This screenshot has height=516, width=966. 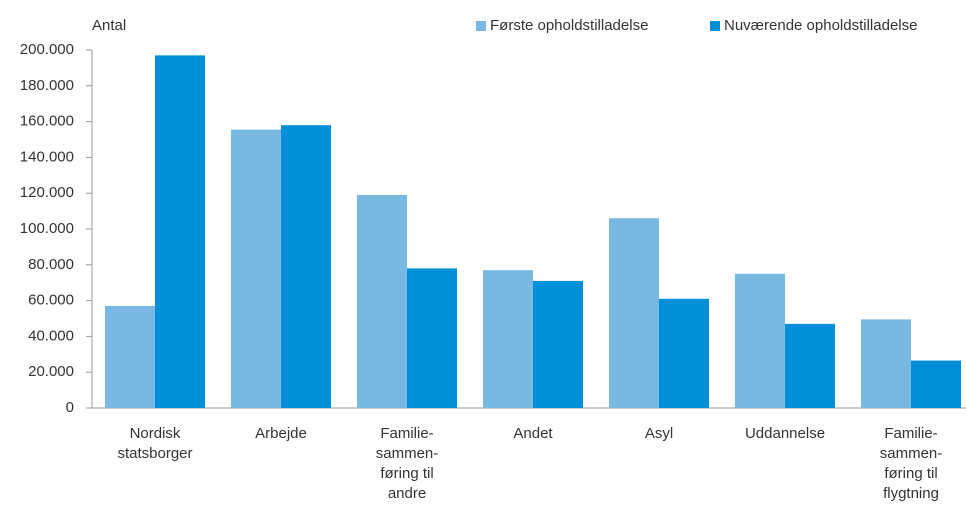 I want to click on y-tick-label: 160.000, so click(x=47, y=121).